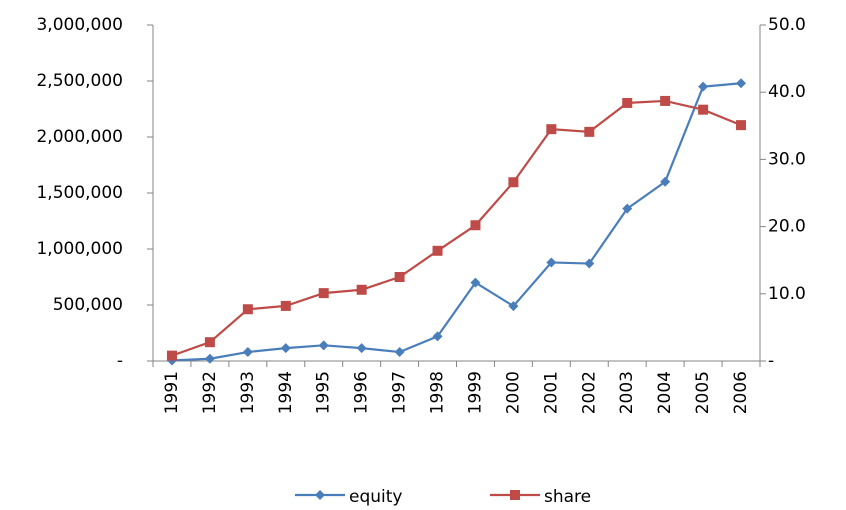  Describe the element at coordinates (741, 392) in the screenshot. I see `x-tick-label: 2006` at that location.